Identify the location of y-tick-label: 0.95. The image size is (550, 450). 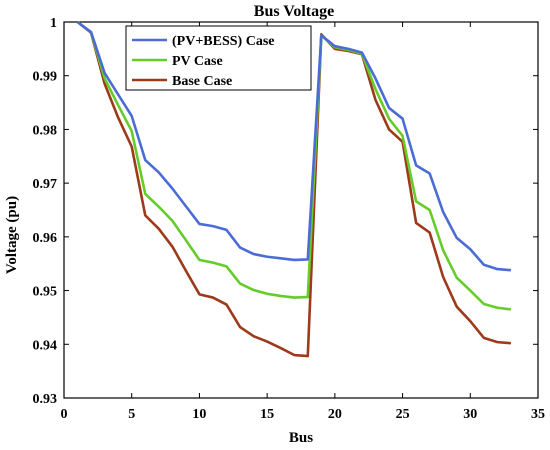
(45, 292).